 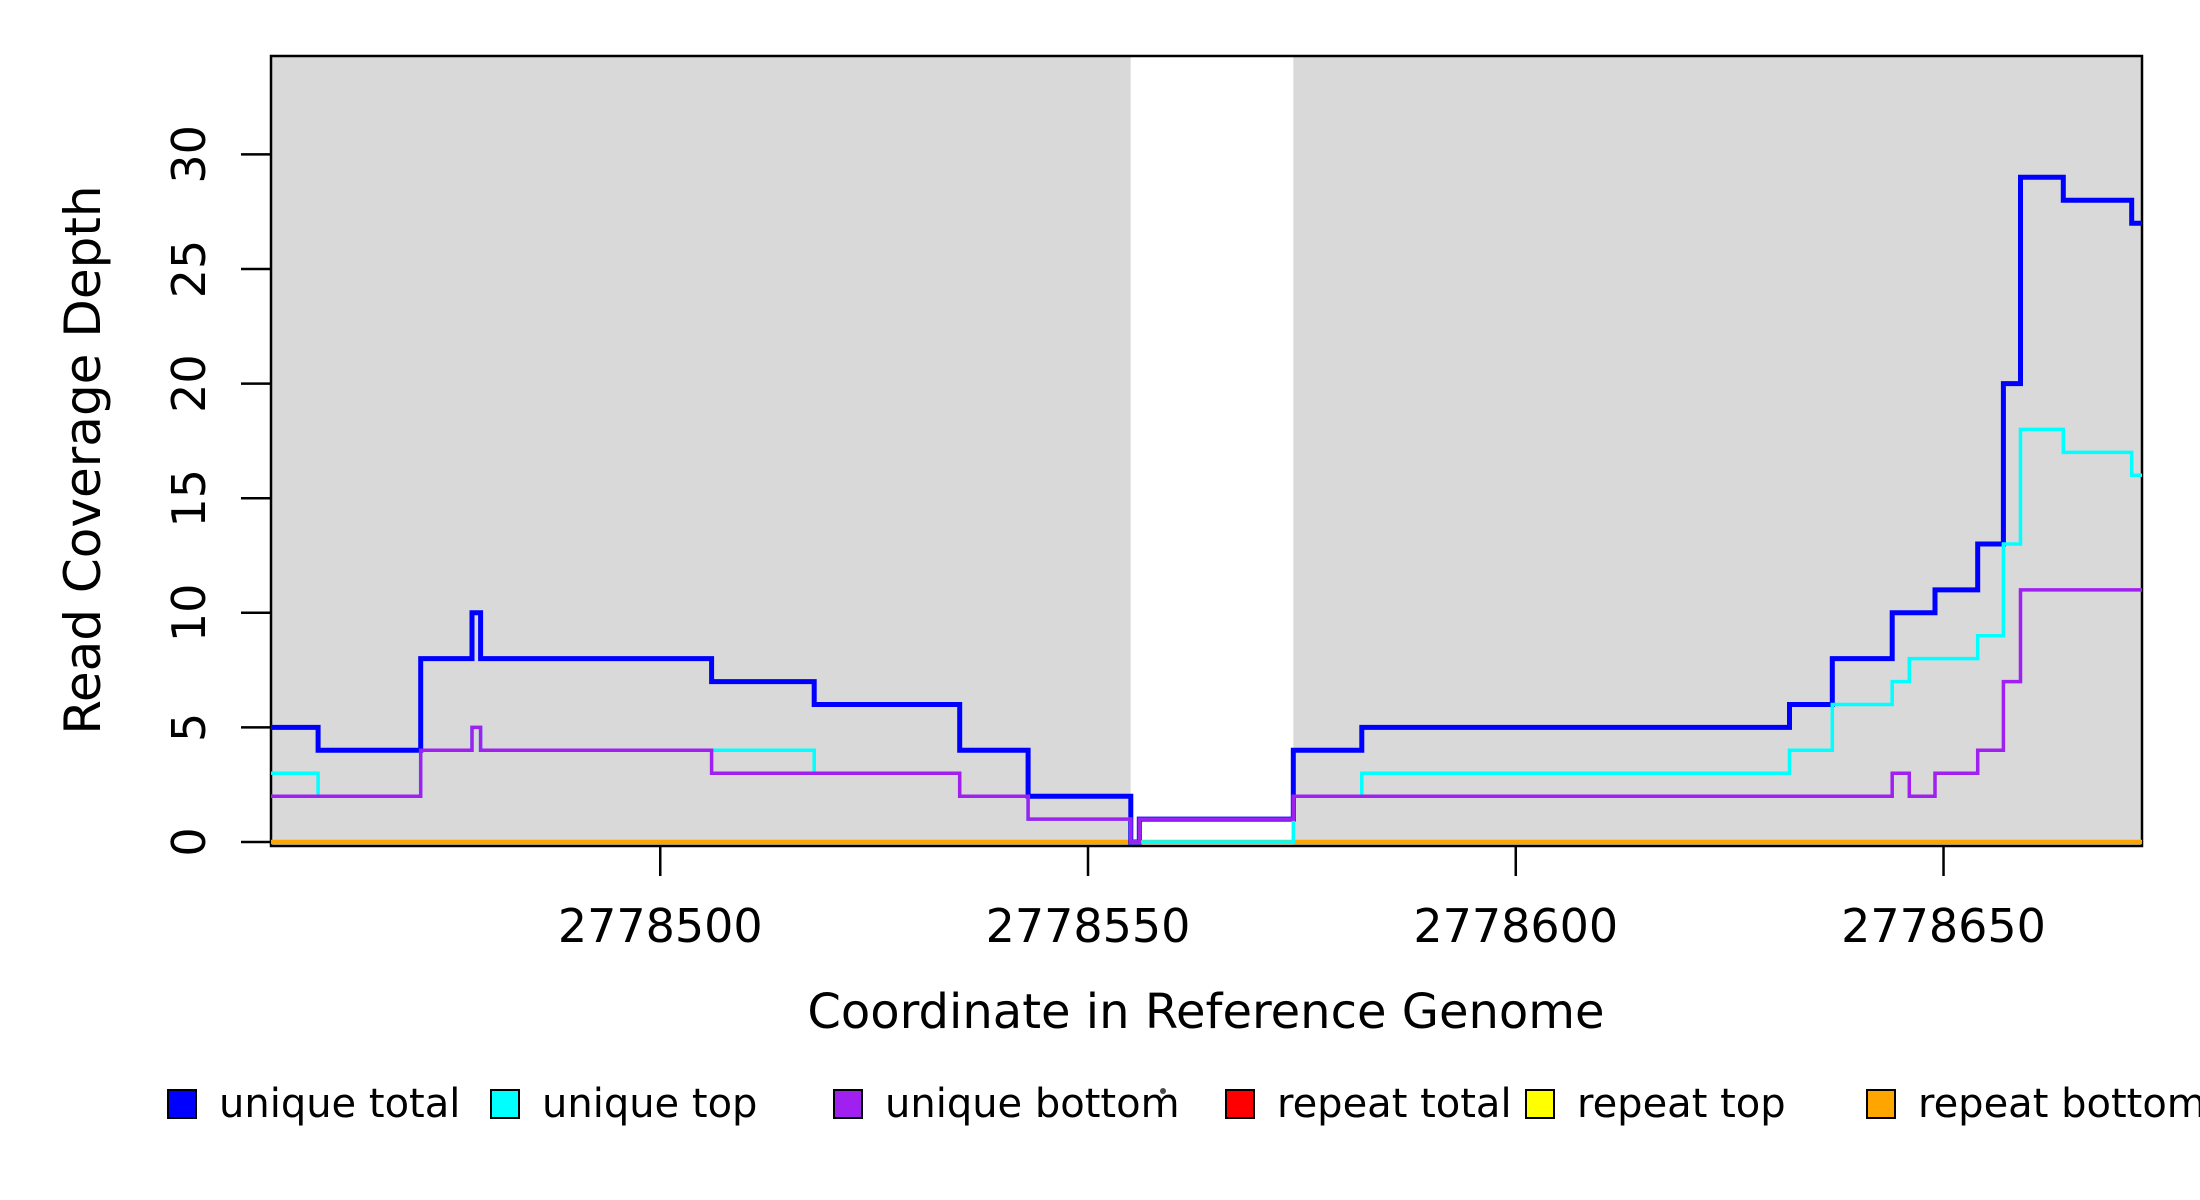 I want to click on y-tick-label: 10, so click(x=189, y=613).